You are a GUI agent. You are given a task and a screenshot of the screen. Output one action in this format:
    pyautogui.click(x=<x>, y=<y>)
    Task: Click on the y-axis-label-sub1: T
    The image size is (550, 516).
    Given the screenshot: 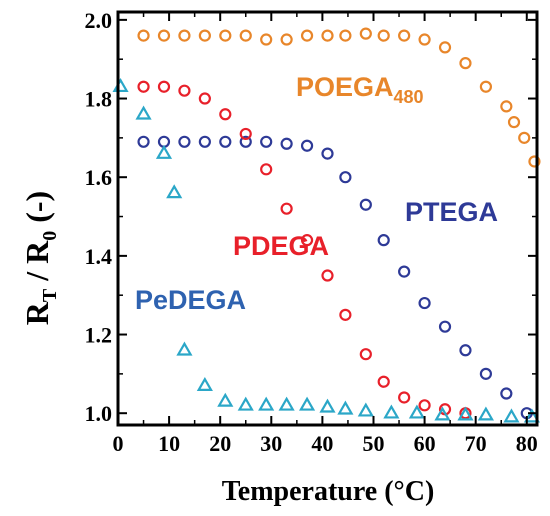 What is the action you would take?
    pyautogui.click(x=50, y=295)
    